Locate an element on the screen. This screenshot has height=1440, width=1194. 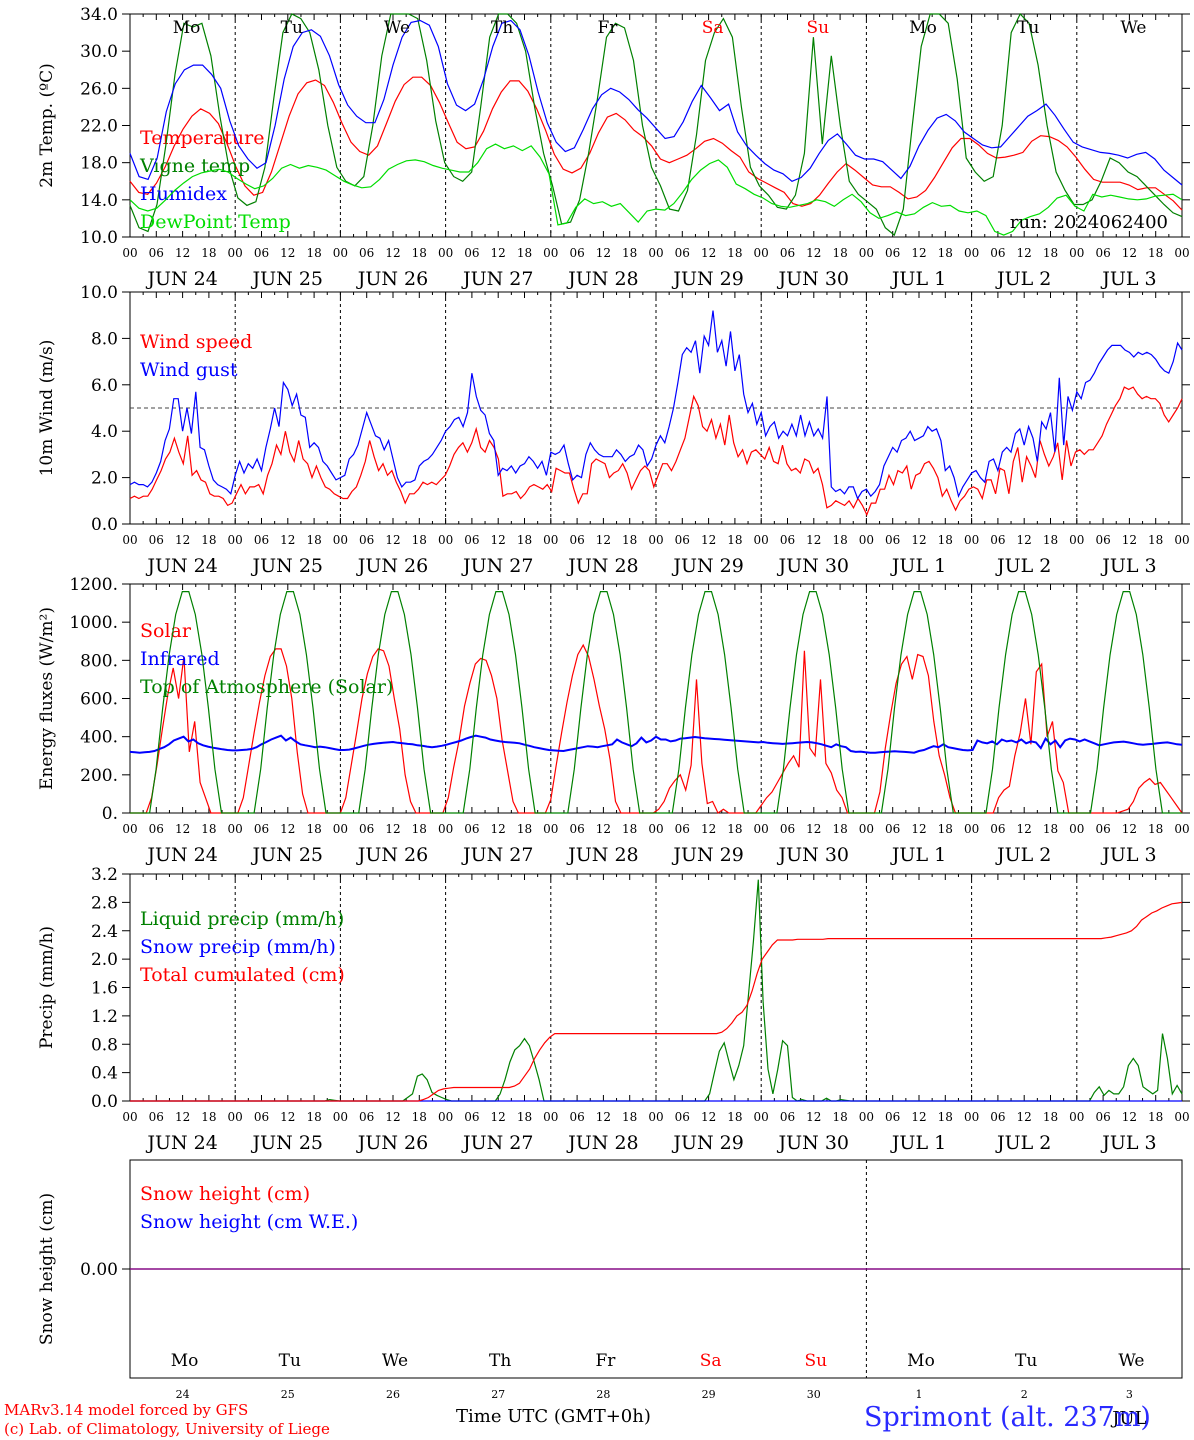
temp-date-label: JUL 1 is located at coordinates (918, 279).